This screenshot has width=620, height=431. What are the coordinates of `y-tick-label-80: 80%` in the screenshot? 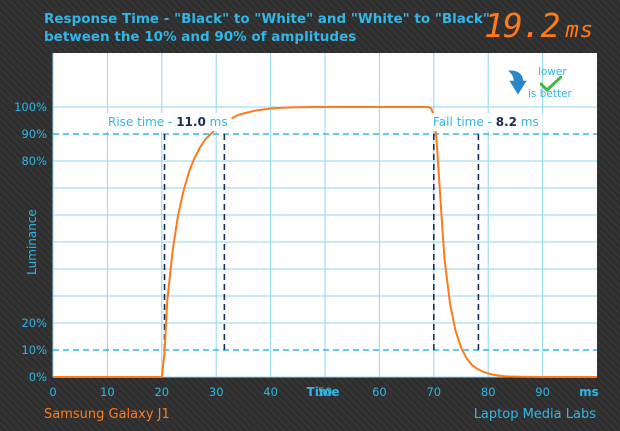 It's located at (34, 161).